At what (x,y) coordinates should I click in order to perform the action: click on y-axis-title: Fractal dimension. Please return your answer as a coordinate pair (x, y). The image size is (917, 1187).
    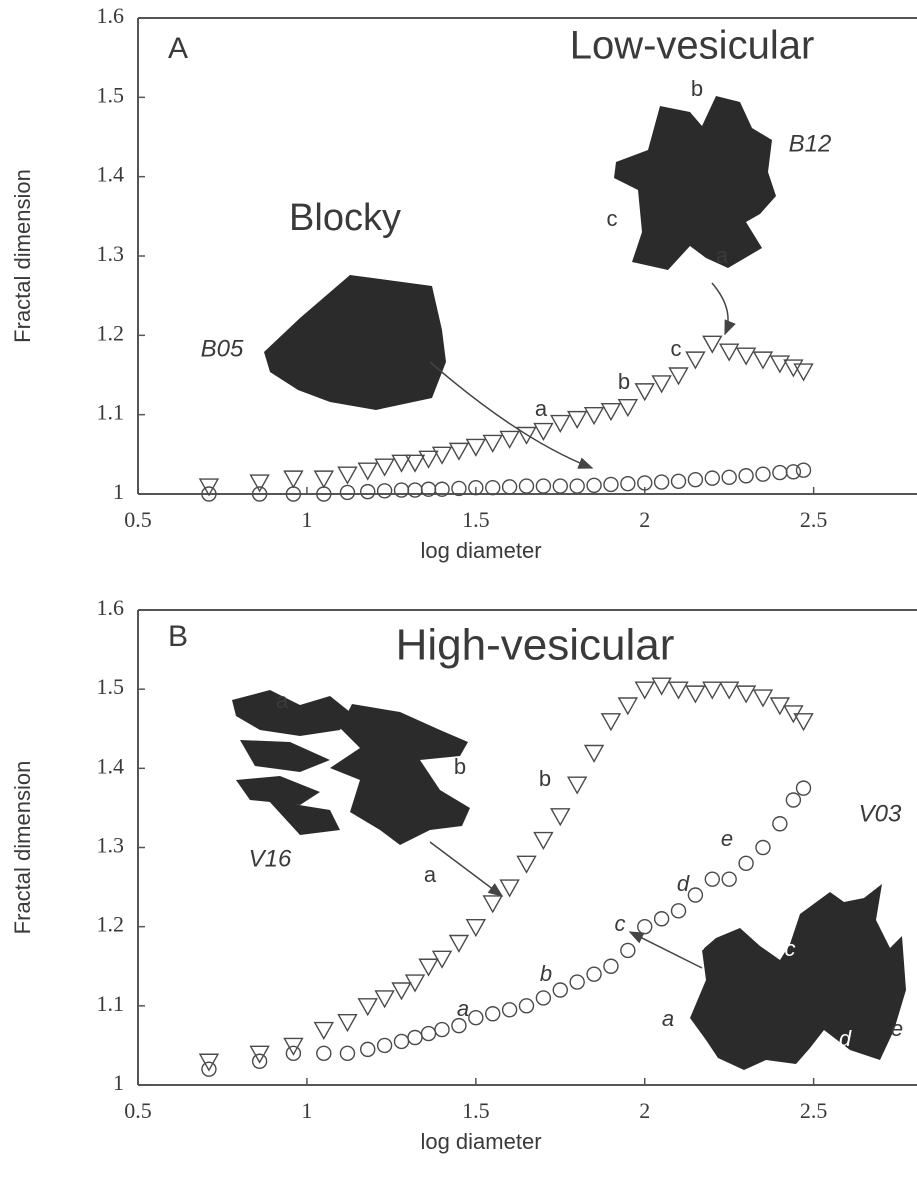
    Looking at the image, I should click on (22, 848).